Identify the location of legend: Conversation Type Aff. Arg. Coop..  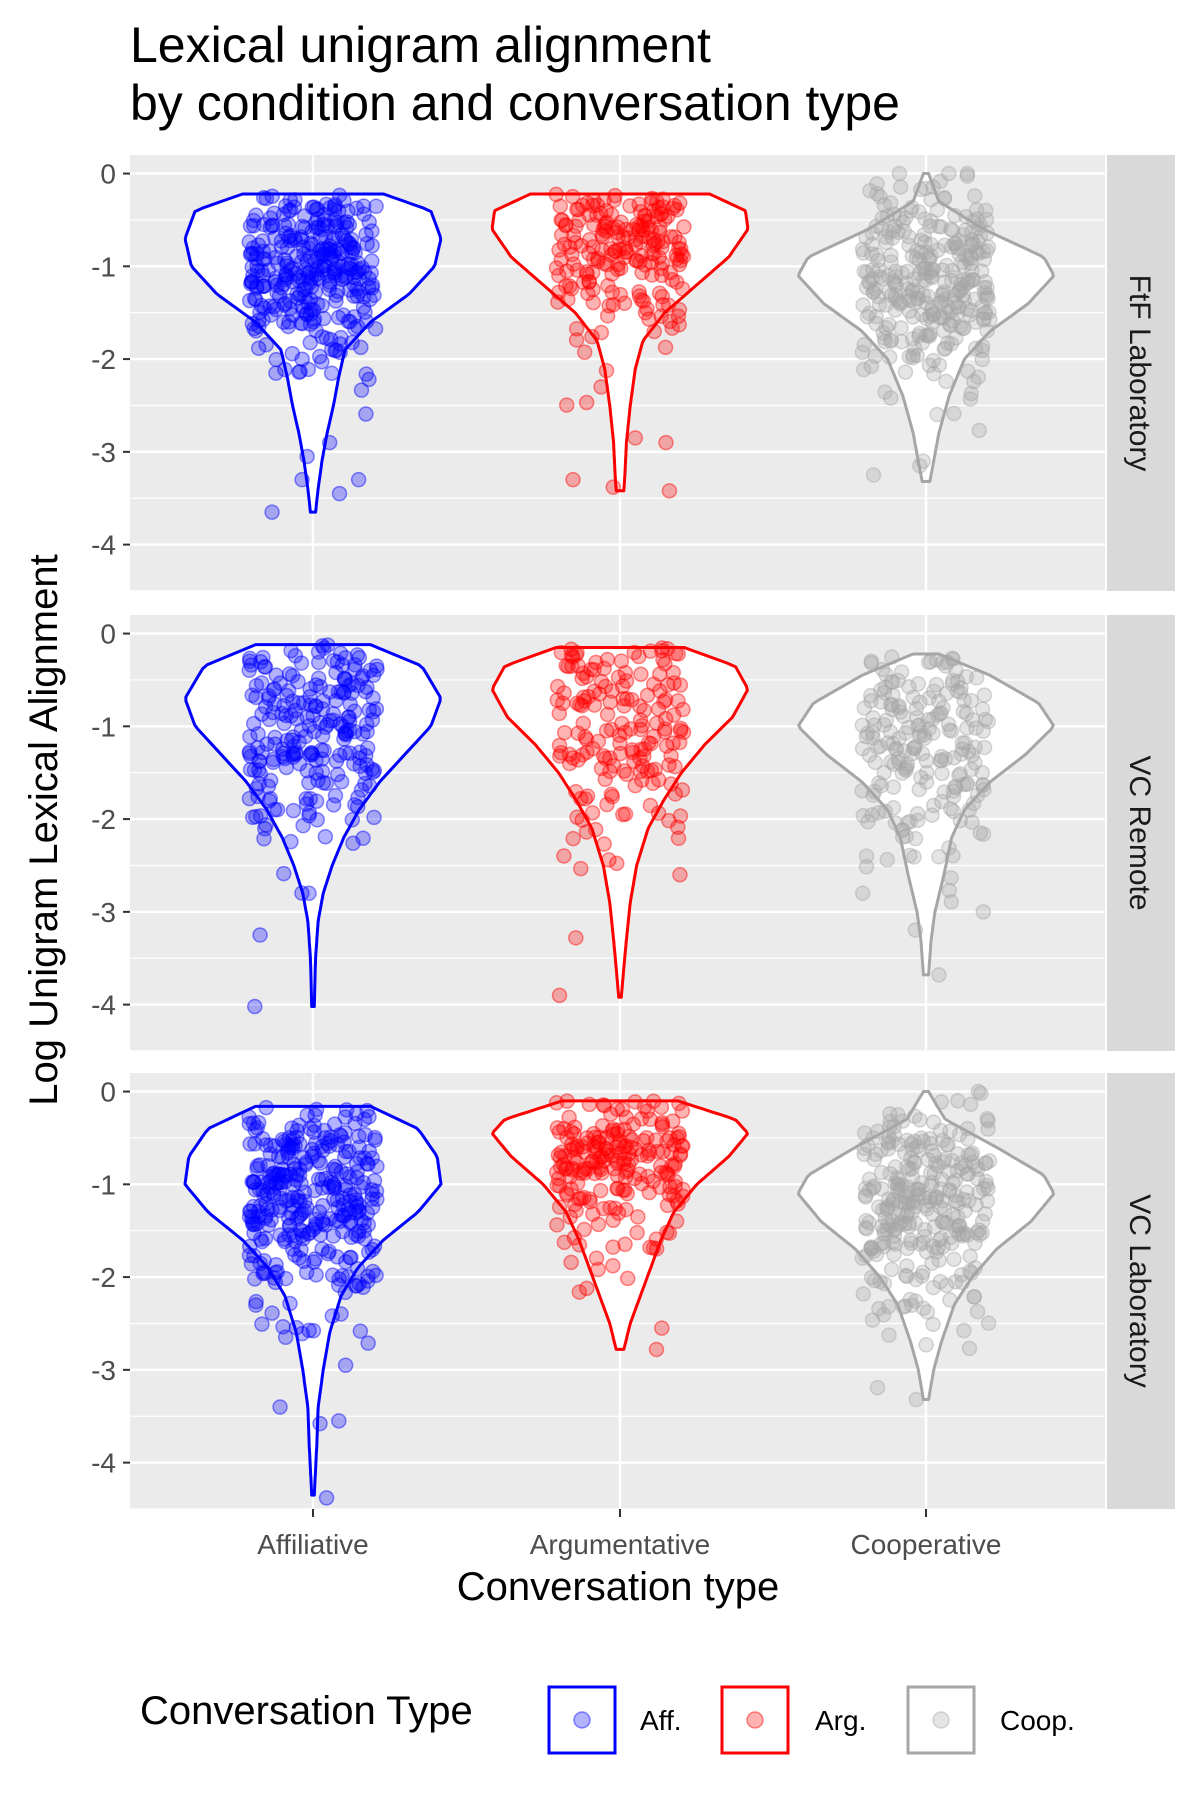
(607, 1720).